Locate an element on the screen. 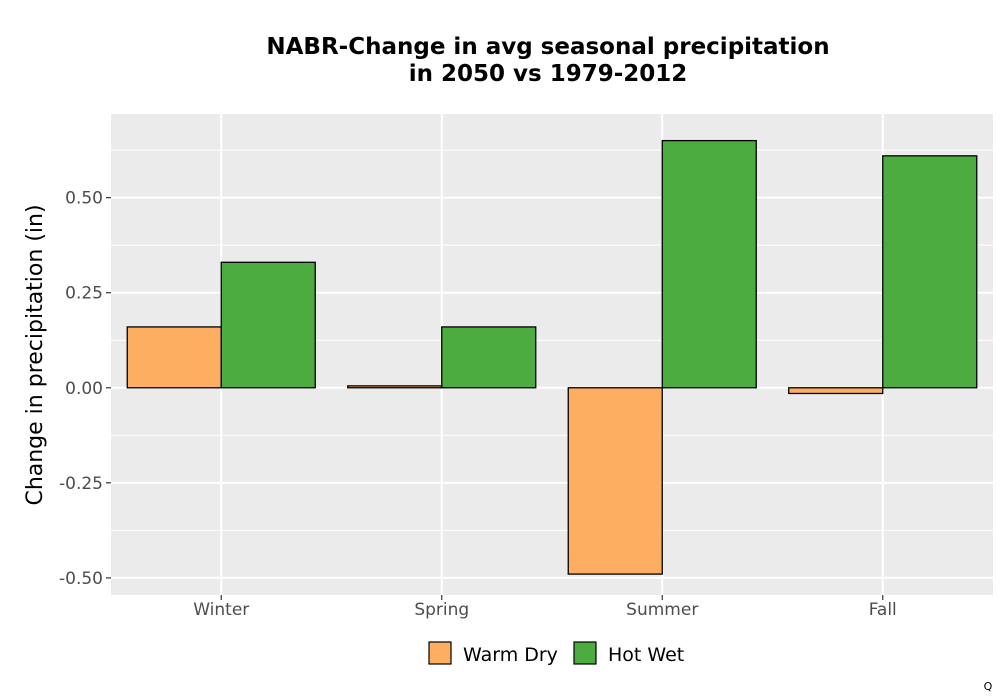 Image resolution: width=1000 pixels, height=700 pixels. x-tick-label: Spring is located at coordinates (441, 610).